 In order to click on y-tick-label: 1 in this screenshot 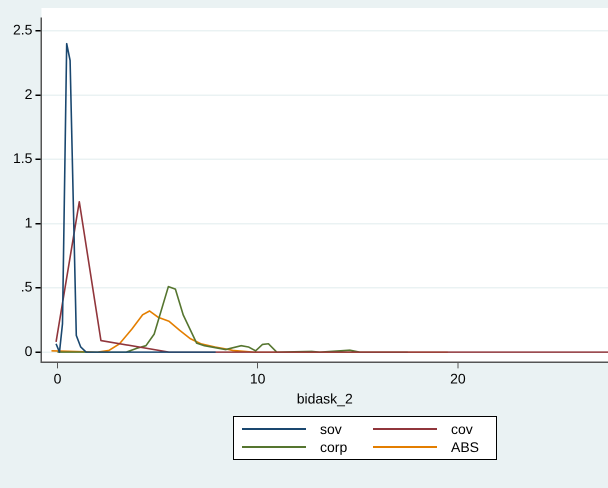, I will do `click(28, 222)`.